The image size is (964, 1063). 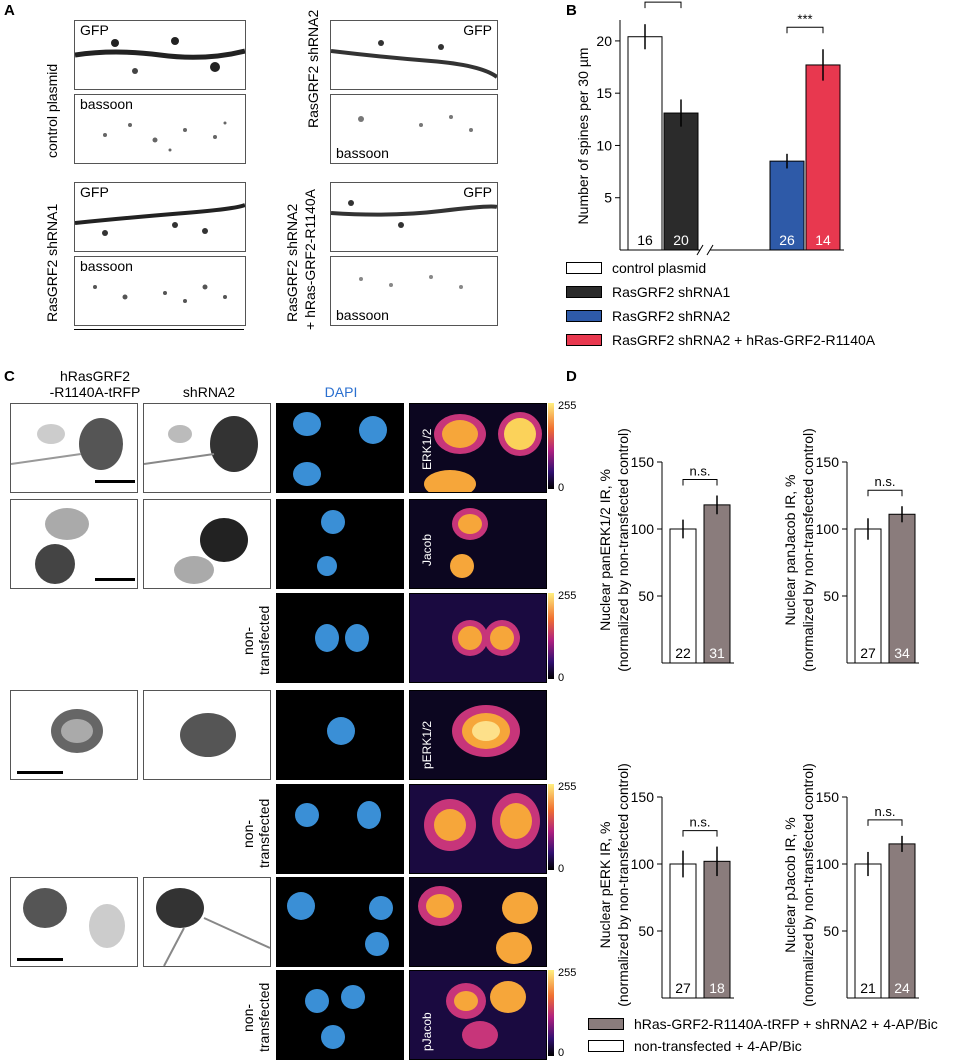 What do you see at coordinates (605, 550) in the screenshot?
I see `y-axis-label: Nuclear panERK1/2 IR, %` at bounding box center [605, 550].